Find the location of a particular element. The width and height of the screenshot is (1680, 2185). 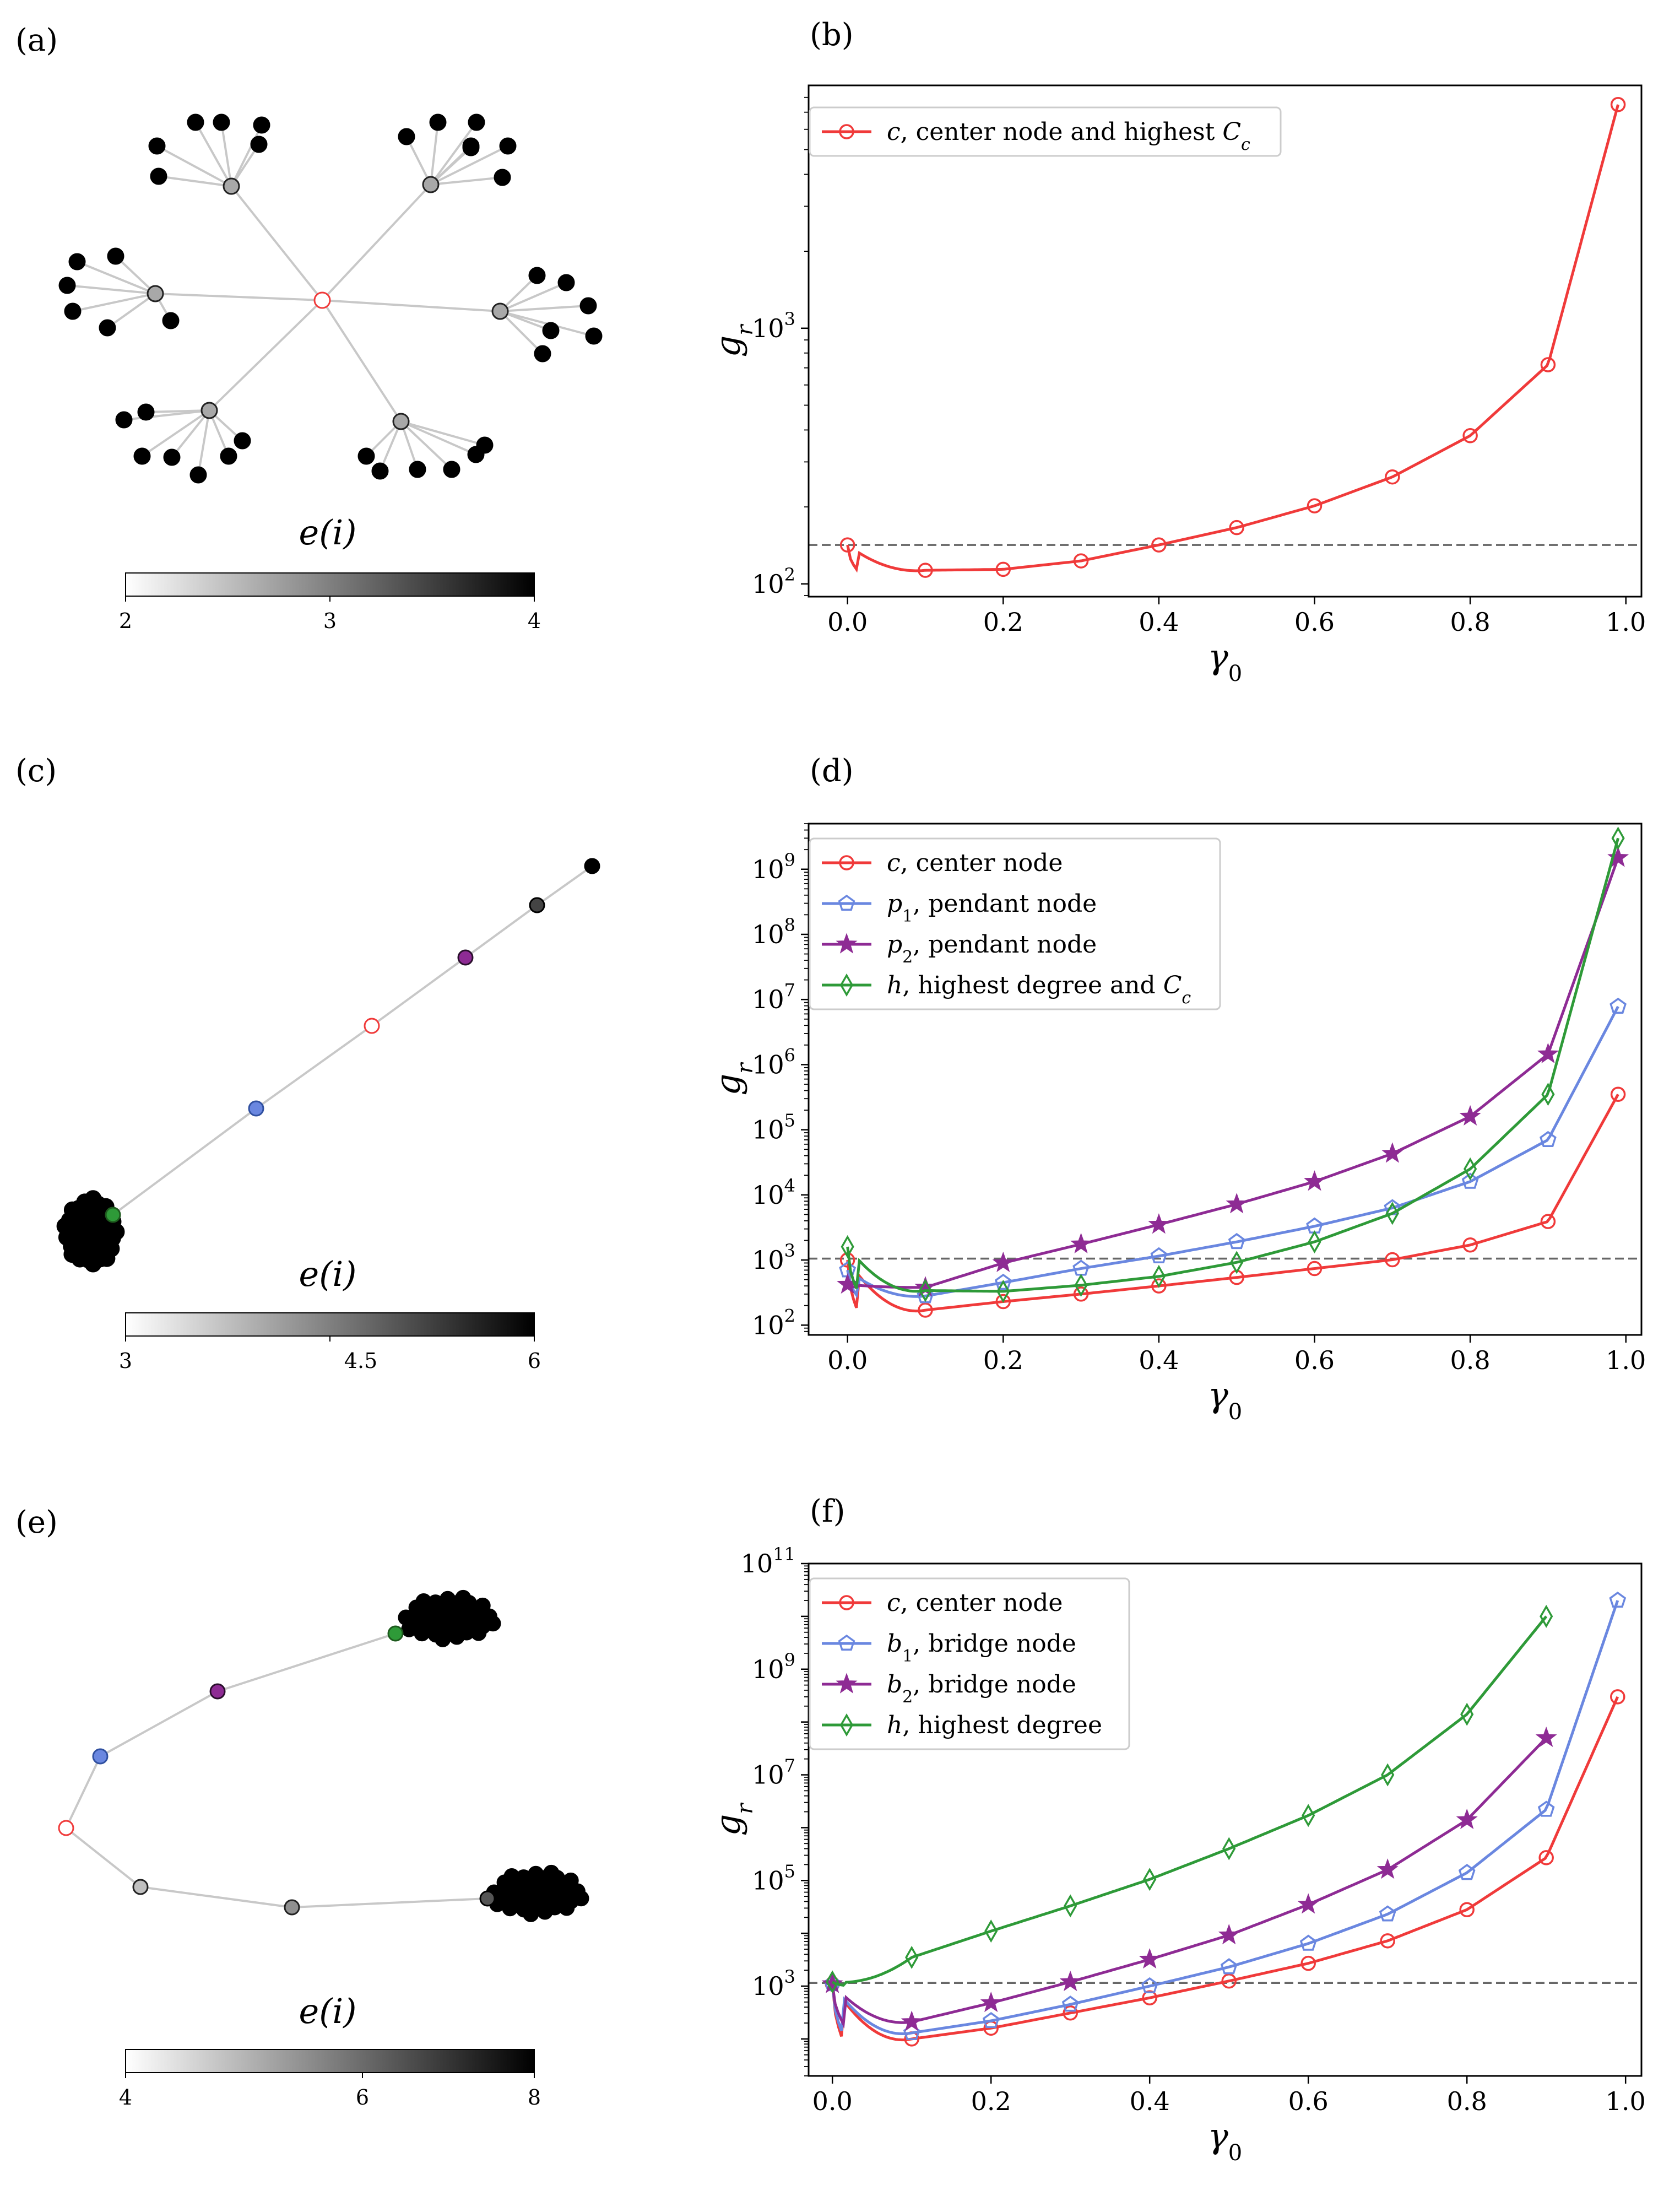

y-tick-label: 10⁸ is located at coordinates (773, 932).